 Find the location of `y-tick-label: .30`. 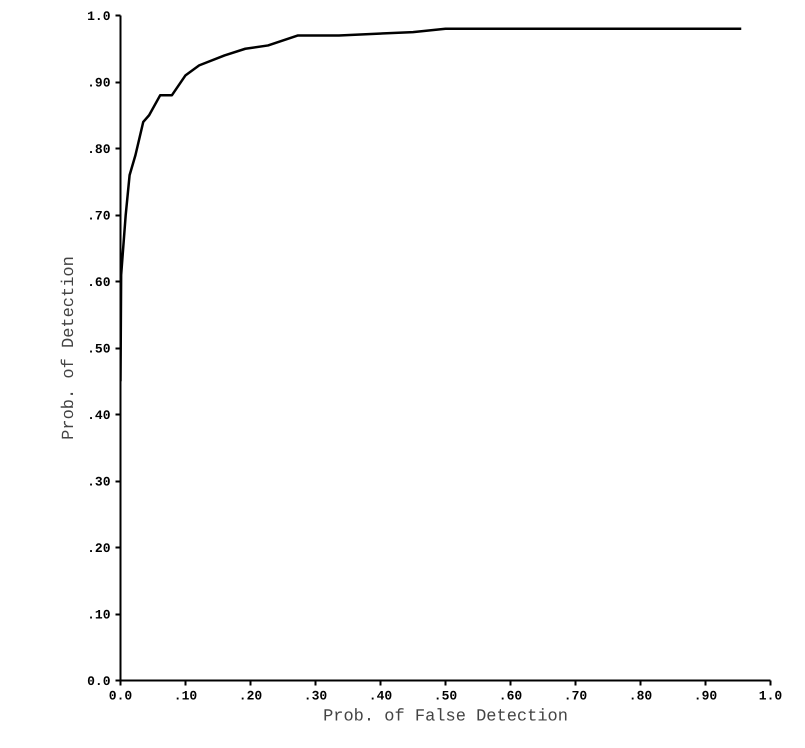

y-tick-label: .30 is located at coordinates (99, 482).